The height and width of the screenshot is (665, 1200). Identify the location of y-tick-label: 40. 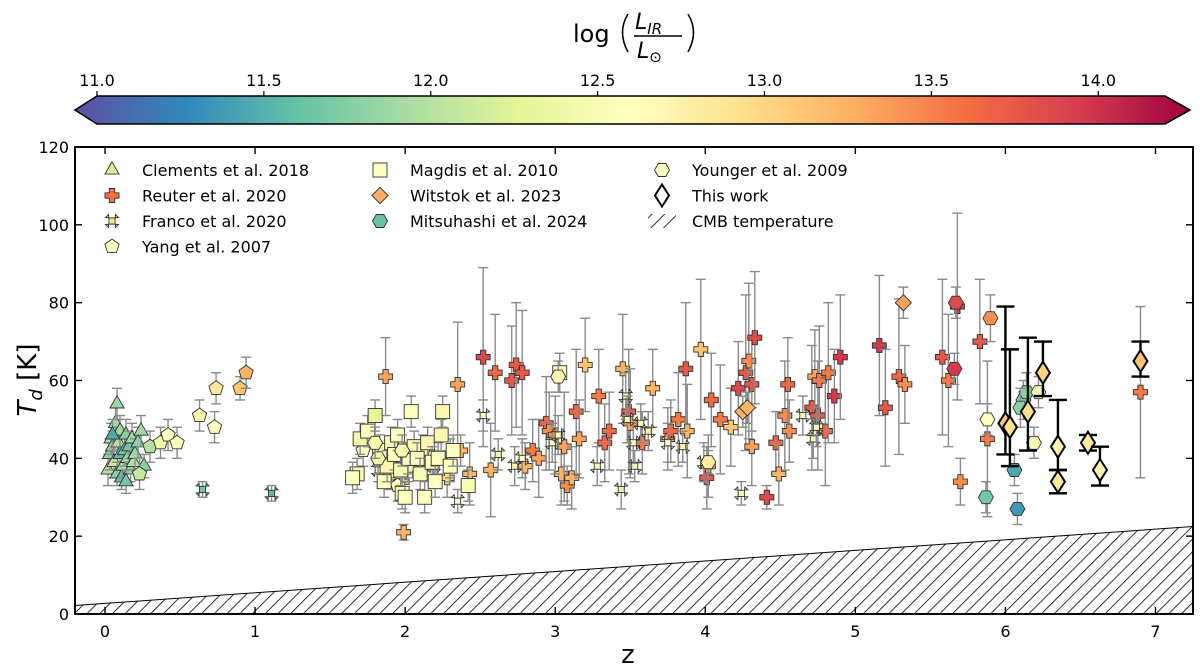
(59, 458).